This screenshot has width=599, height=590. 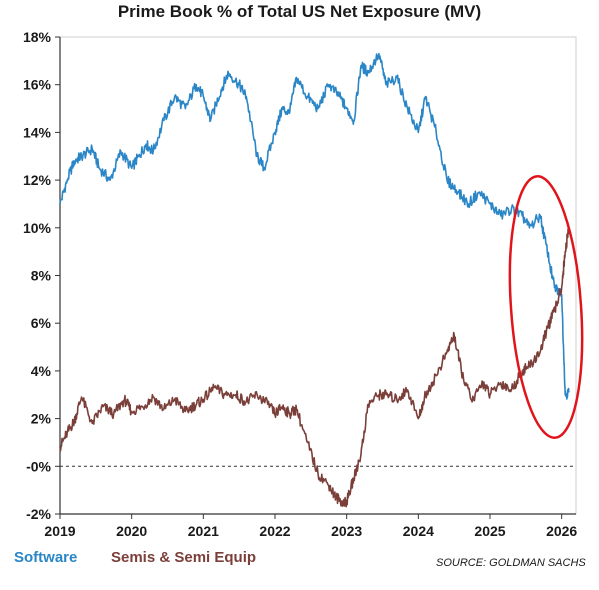 What do you see at coordinates (511, 563) in the screenshot?
I see `source-note: SOURCE: GOLDMAN SACHS` at bounding box center [511, 563].